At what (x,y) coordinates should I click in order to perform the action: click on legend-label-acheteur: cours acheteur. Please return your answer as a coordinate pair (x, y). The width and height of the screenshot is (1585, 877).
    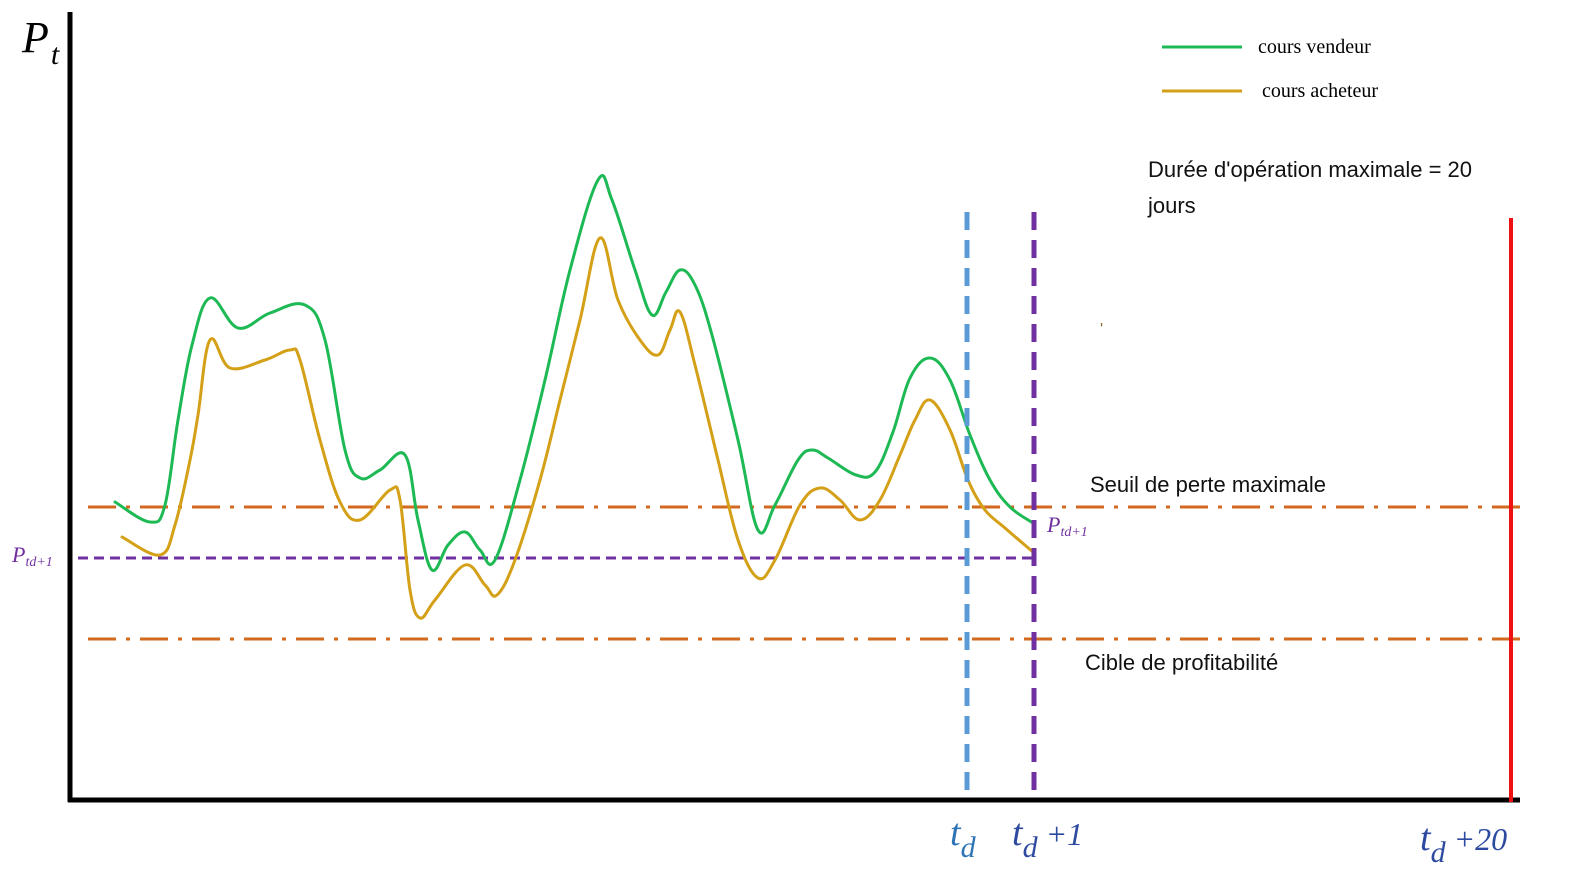
    Looking at the image, I should click on (1320, 91).